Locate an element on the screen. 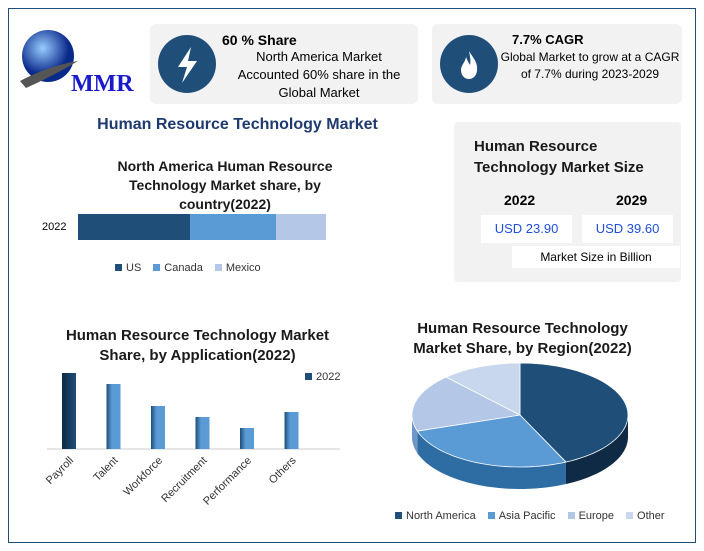  year-2022: 2022 is located at coordinates (520, 200).